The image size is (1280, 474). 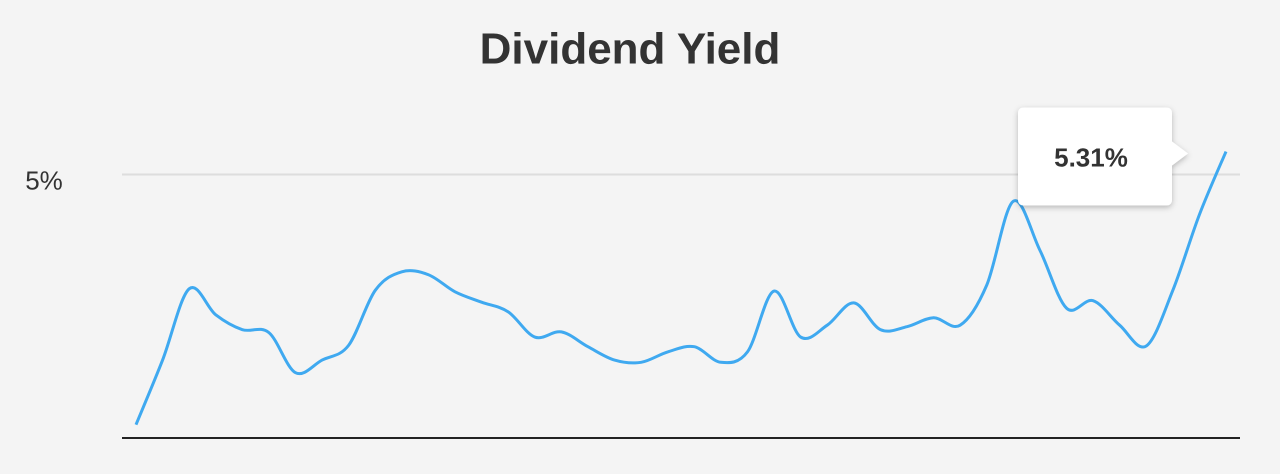 I want to click on tooltip, so click(x=1103, y=156).